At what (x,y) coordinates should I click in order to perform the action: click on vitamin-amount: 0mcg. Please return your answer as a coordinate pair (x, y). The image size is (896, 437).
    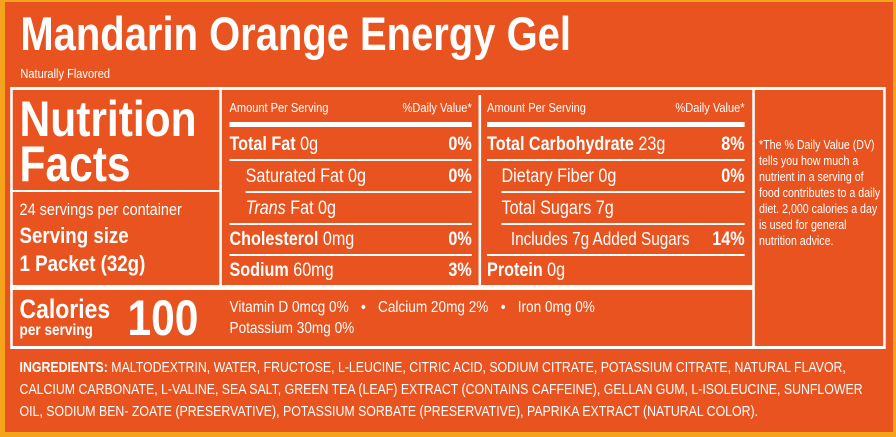
    Looking at the image, I should click on (308, 307).